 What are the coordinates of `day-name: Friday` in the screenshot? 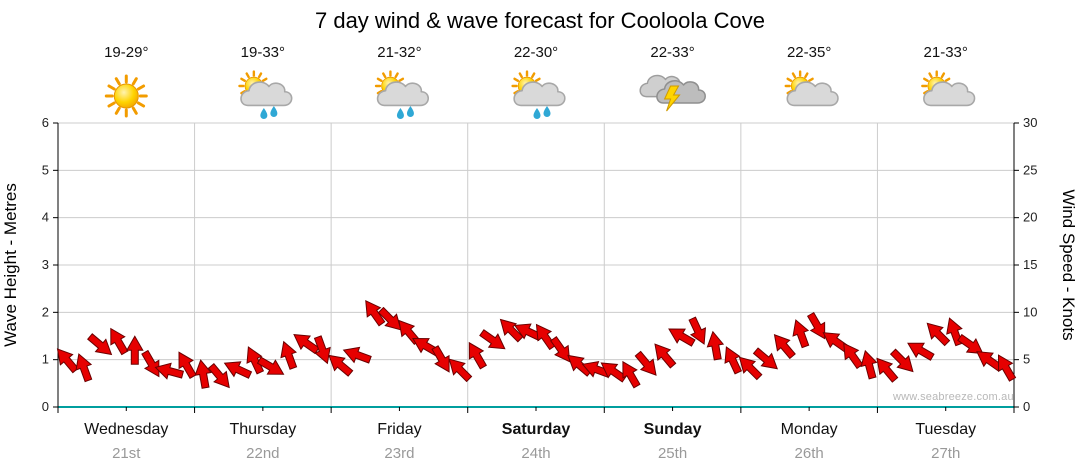 It's located at (399, 429).